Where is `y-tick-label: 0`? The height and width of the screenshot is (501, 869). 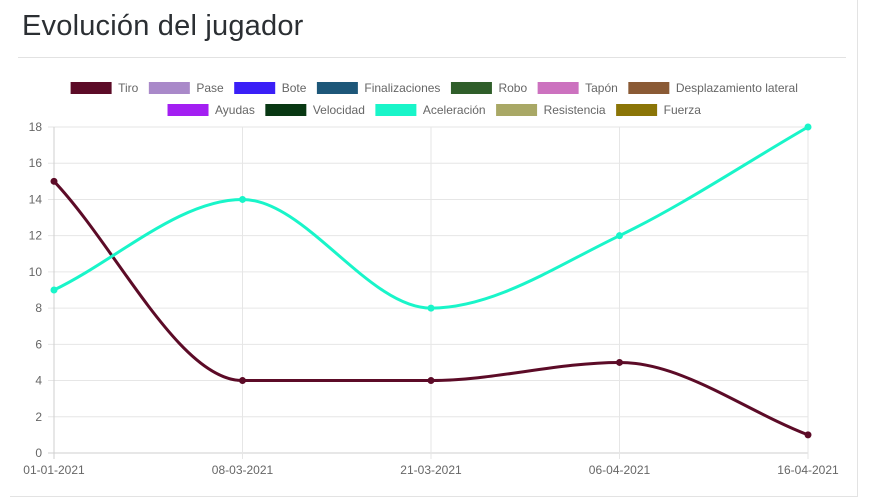
y-tick-label: 0 is located at coordinates (38, 453).